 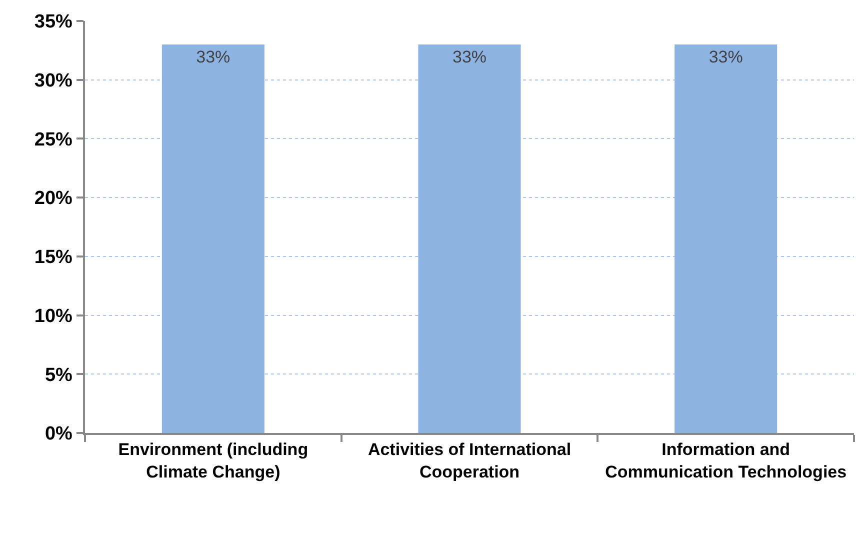 What do you see at coordinates (53, 139) in the screenshot?
I see `y-tick-label: 25%` at bounding box center [53, 139].